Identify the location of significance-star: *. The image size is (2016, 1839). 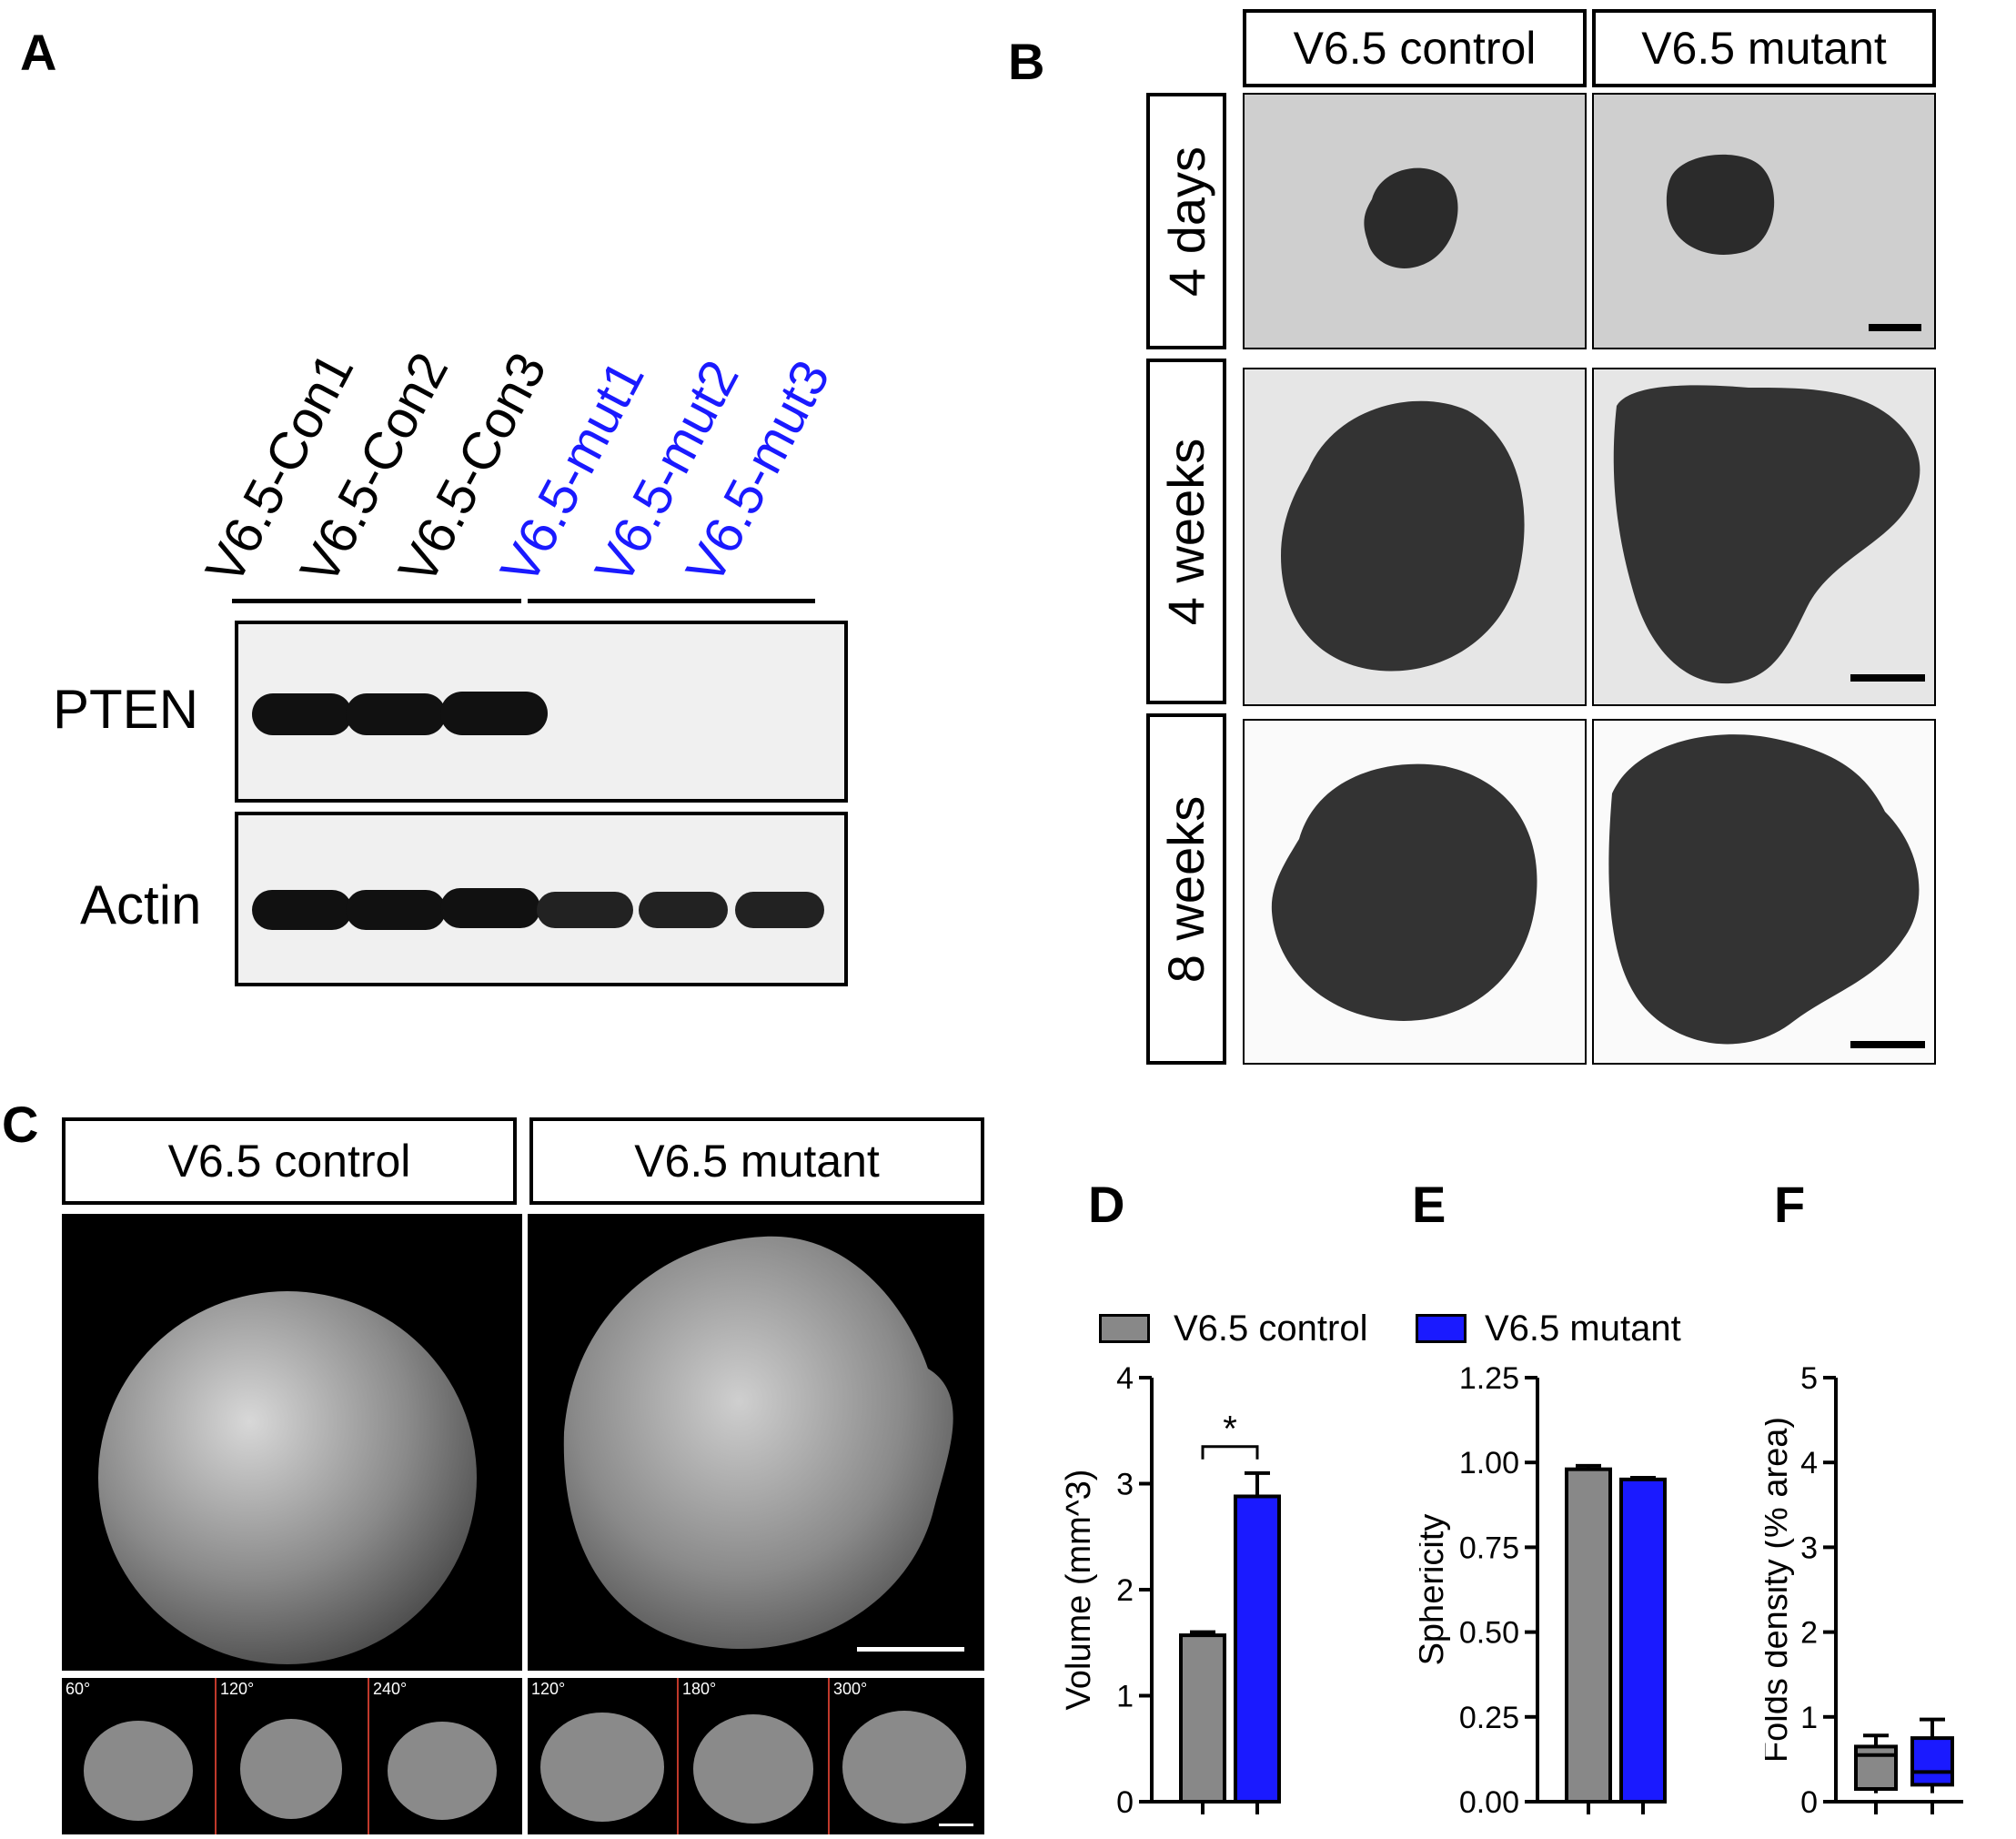
(1230, 1430).